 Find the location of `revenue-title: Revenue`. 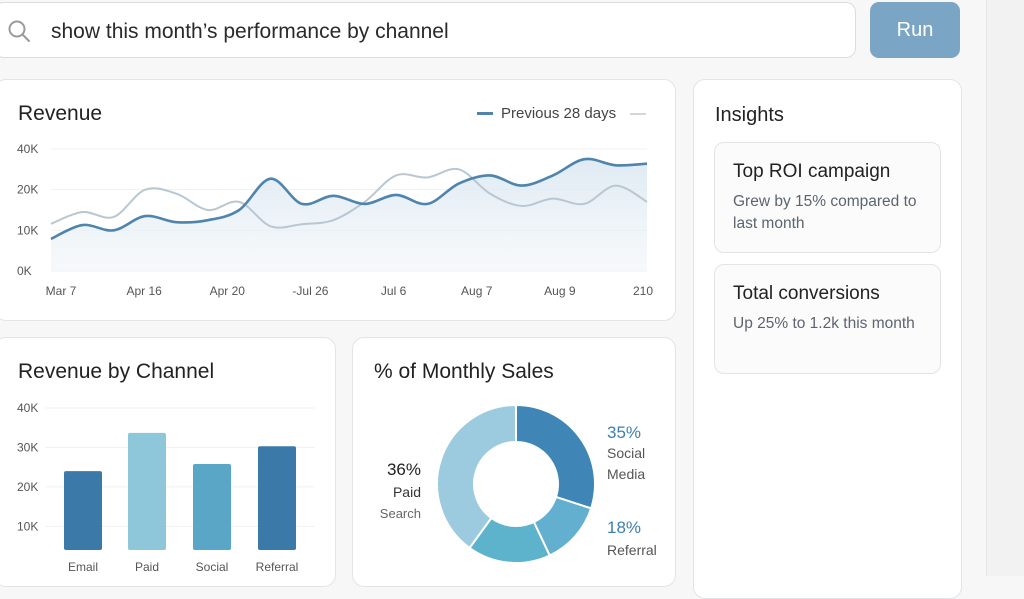

revenue-title: Revenue is located at coordinates (60, 113).